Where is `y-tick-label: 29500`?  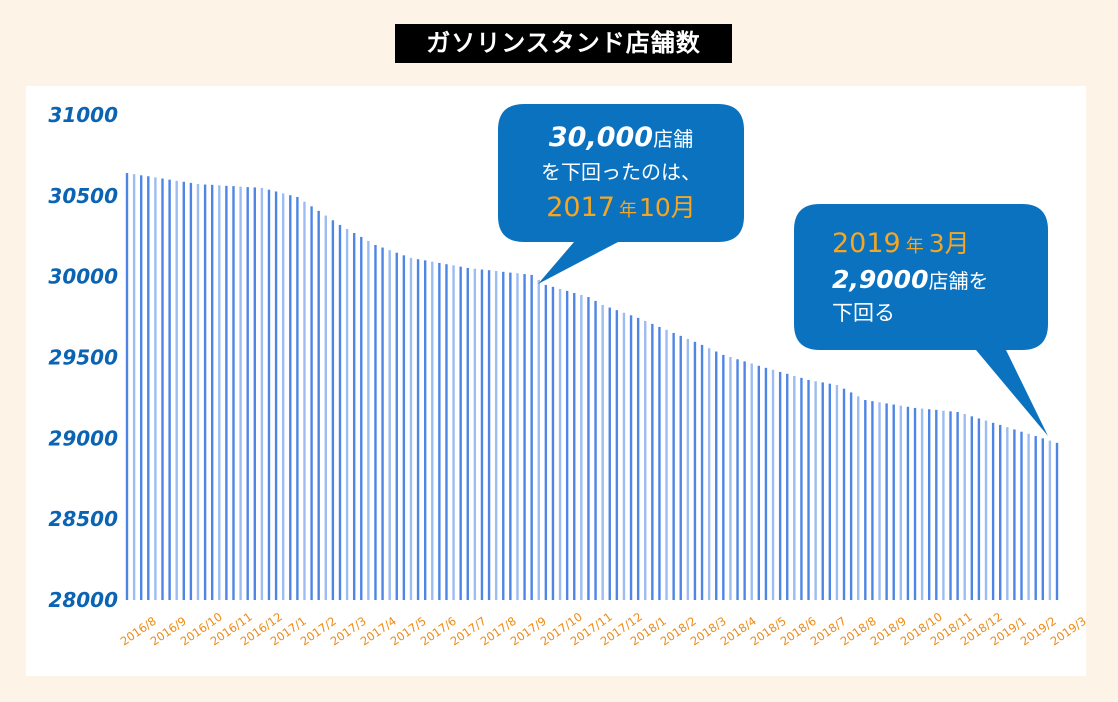 y-tick-label: 29500 is located at coordinates (83, 358).